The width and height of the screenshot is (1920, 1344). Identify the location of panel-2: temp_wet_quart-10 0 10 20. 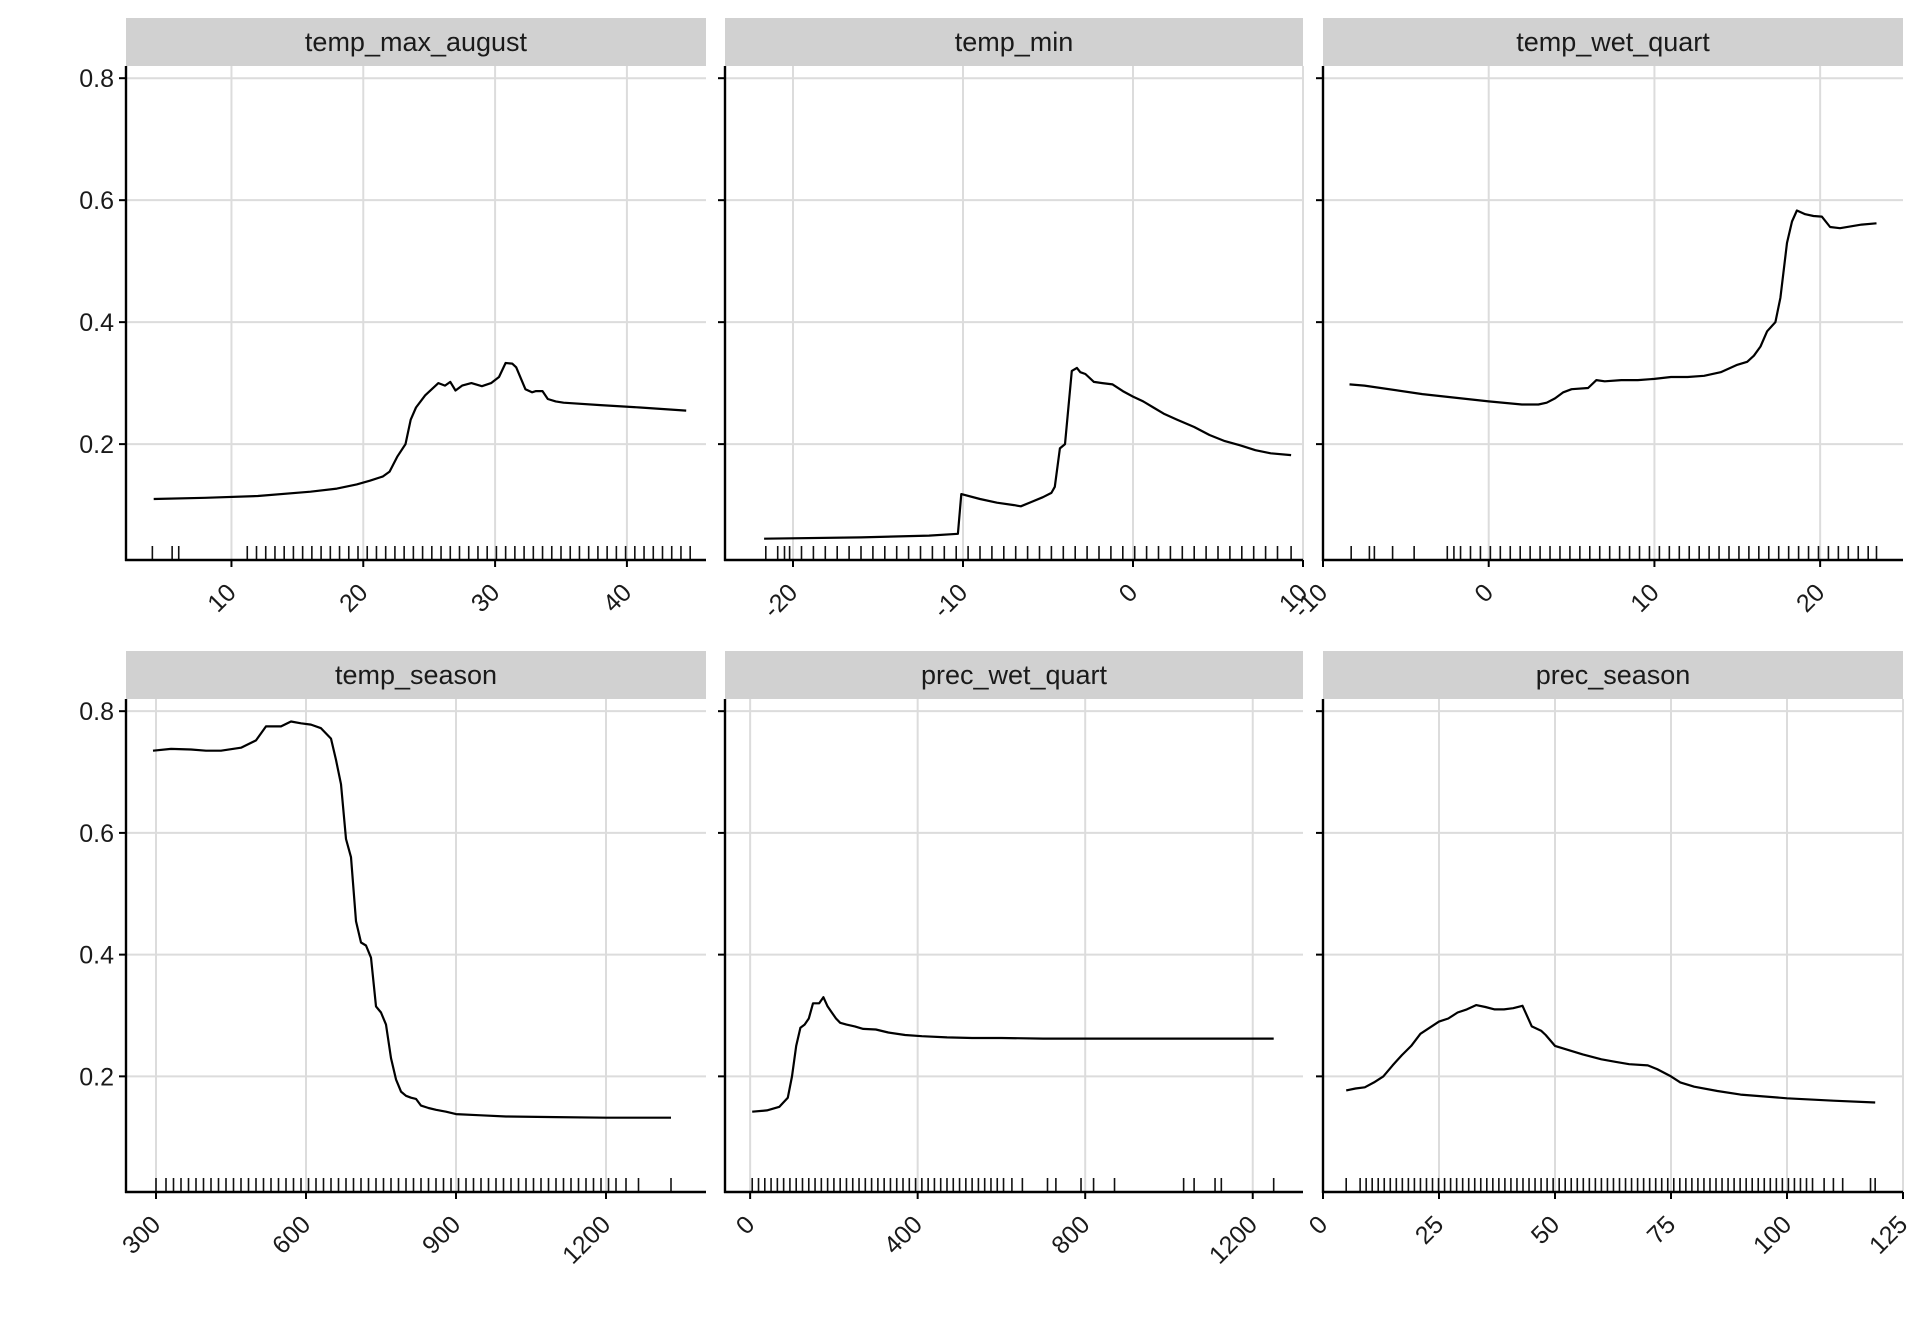
(1595, 321).